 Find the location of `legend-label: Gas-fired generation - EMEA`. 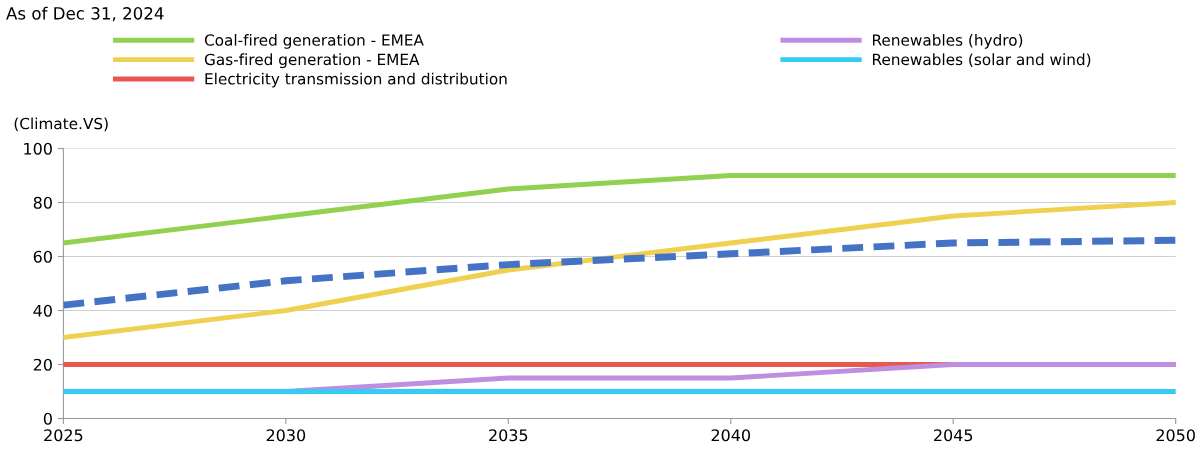

legend-label: Gas-fired generation - EMEA is located at coordinates (312, 61).